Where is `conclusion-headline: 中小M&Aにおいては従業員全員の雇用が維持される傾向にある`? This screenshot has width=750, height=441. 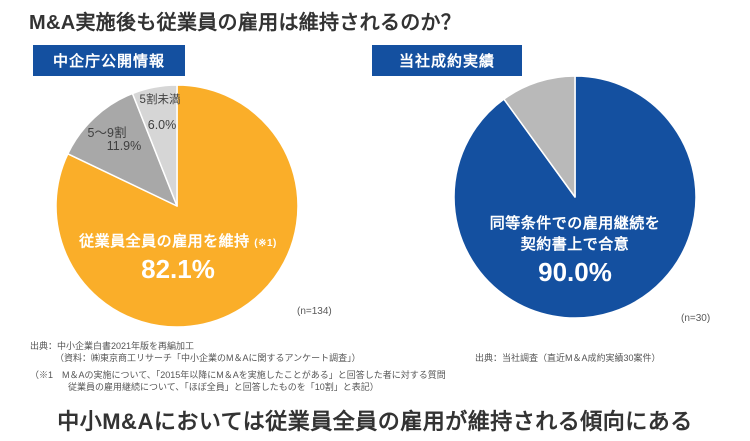 conclusion-headline: 中小M&Aにおいては従業員全員の雇用が維持される傾向にある is located at coordinates (375, 421).